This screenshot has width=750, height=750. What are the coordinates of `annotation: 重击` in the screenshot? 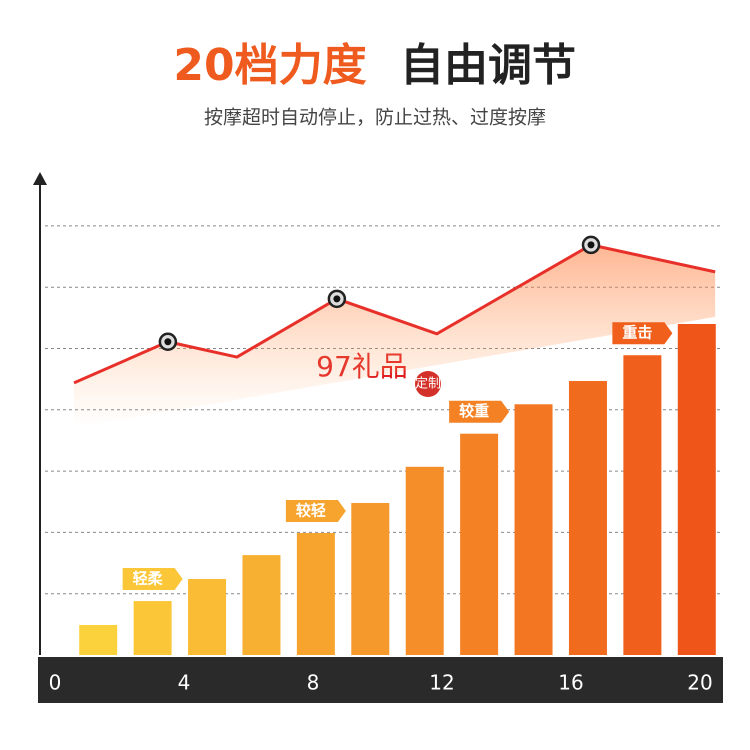 It's located at (637, 333).